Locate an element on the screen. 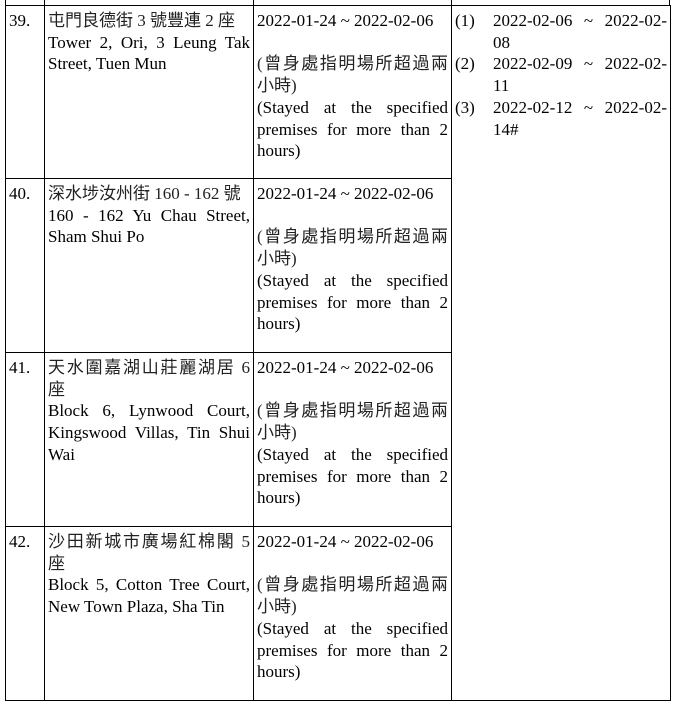 This screenshot has height=706, width=680. address-zh: 沙田新城市廣場紅棉閣 5 座 is located at coordinates (149, 552).